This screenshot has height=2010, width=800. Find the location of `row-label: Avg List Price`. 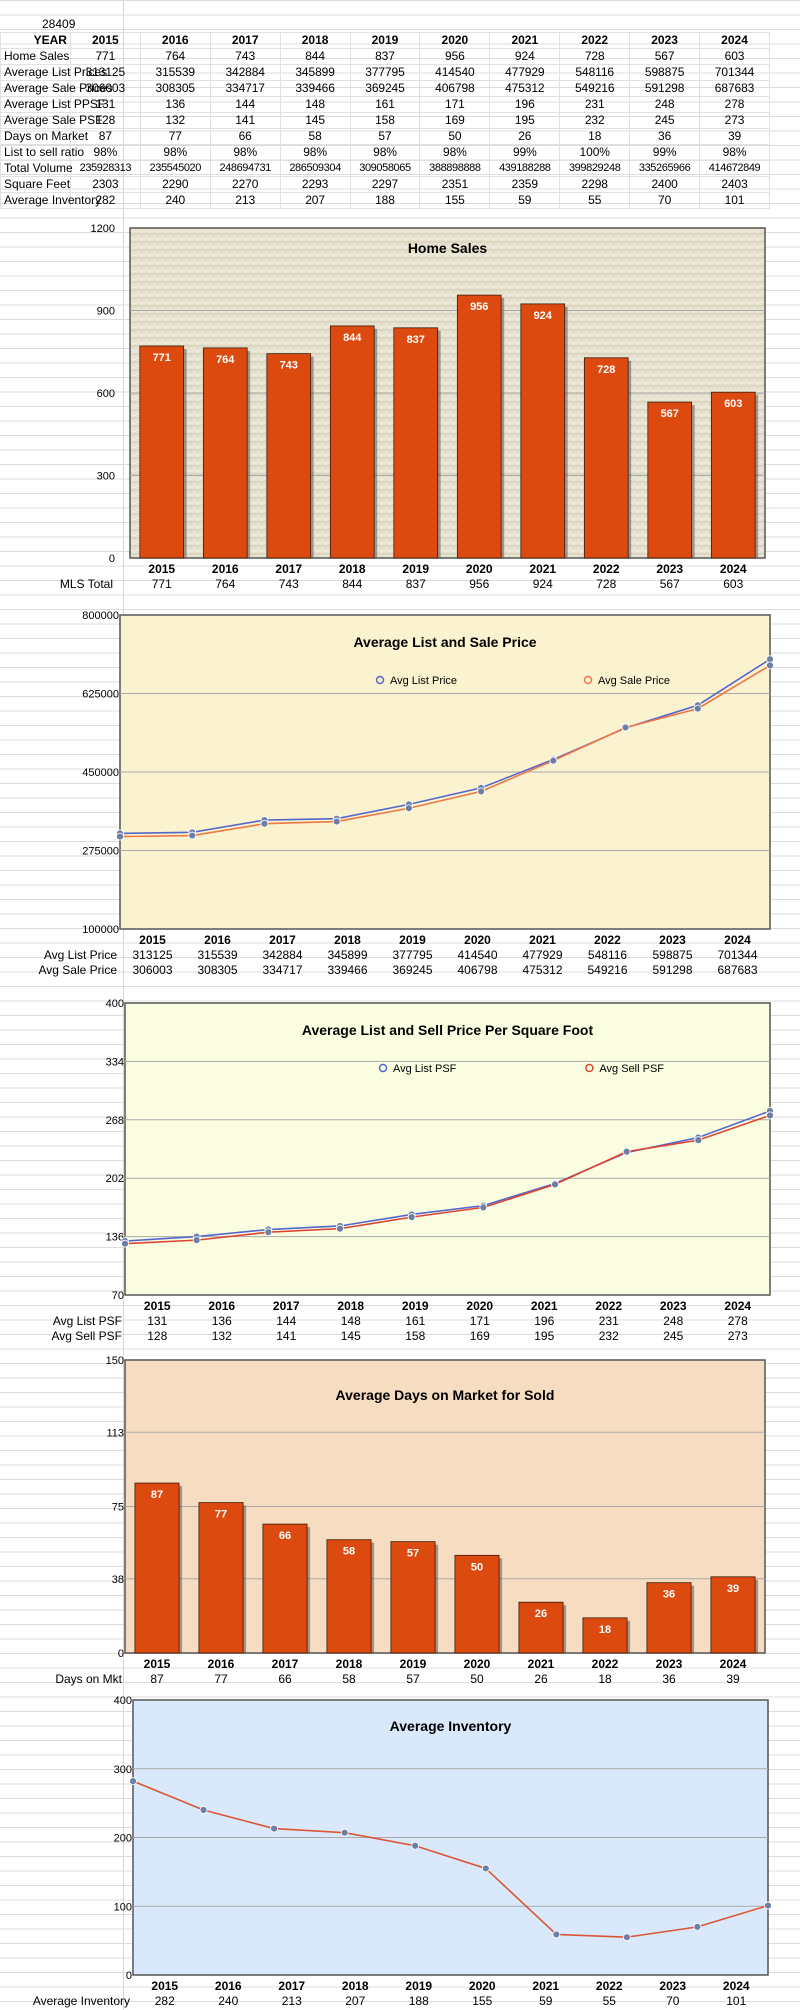

row-label: Avg List Price is located at coordinates (80, 955).